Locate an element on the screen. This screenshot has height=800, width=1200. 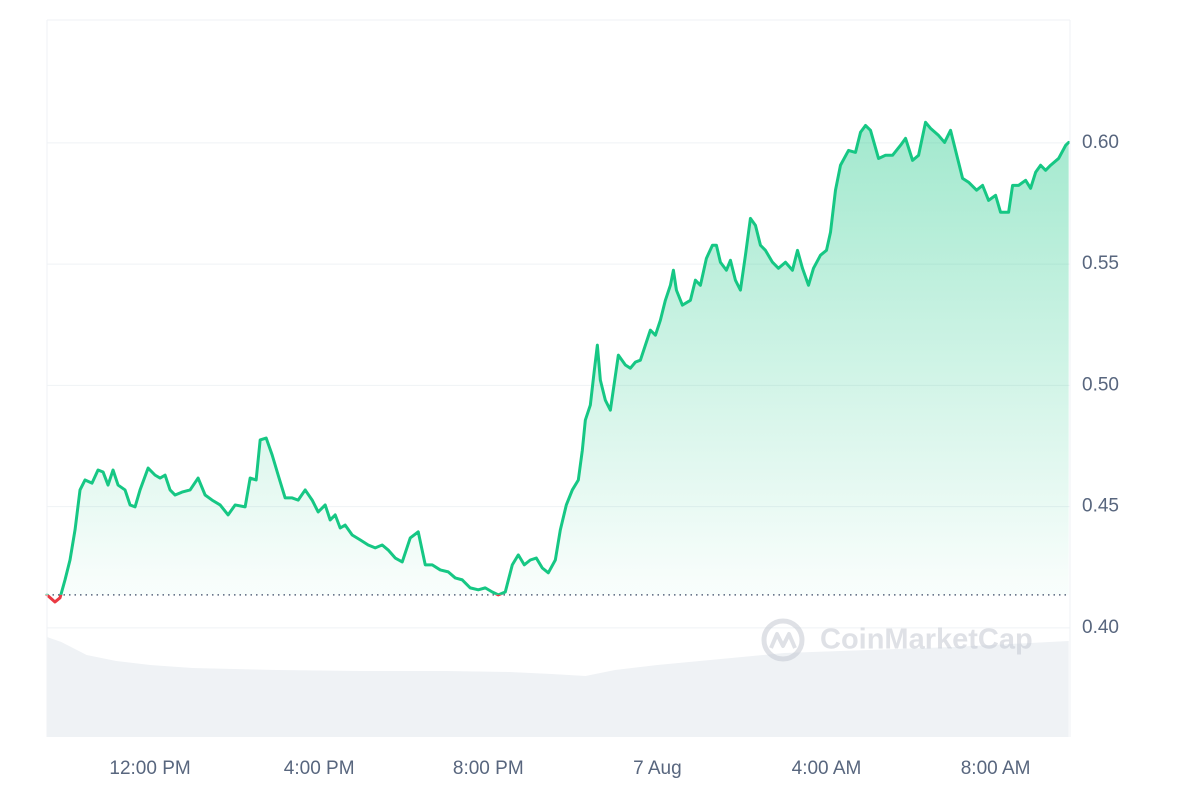
x-tick-label: 4:00 PM is located at coordinates (319, 768).